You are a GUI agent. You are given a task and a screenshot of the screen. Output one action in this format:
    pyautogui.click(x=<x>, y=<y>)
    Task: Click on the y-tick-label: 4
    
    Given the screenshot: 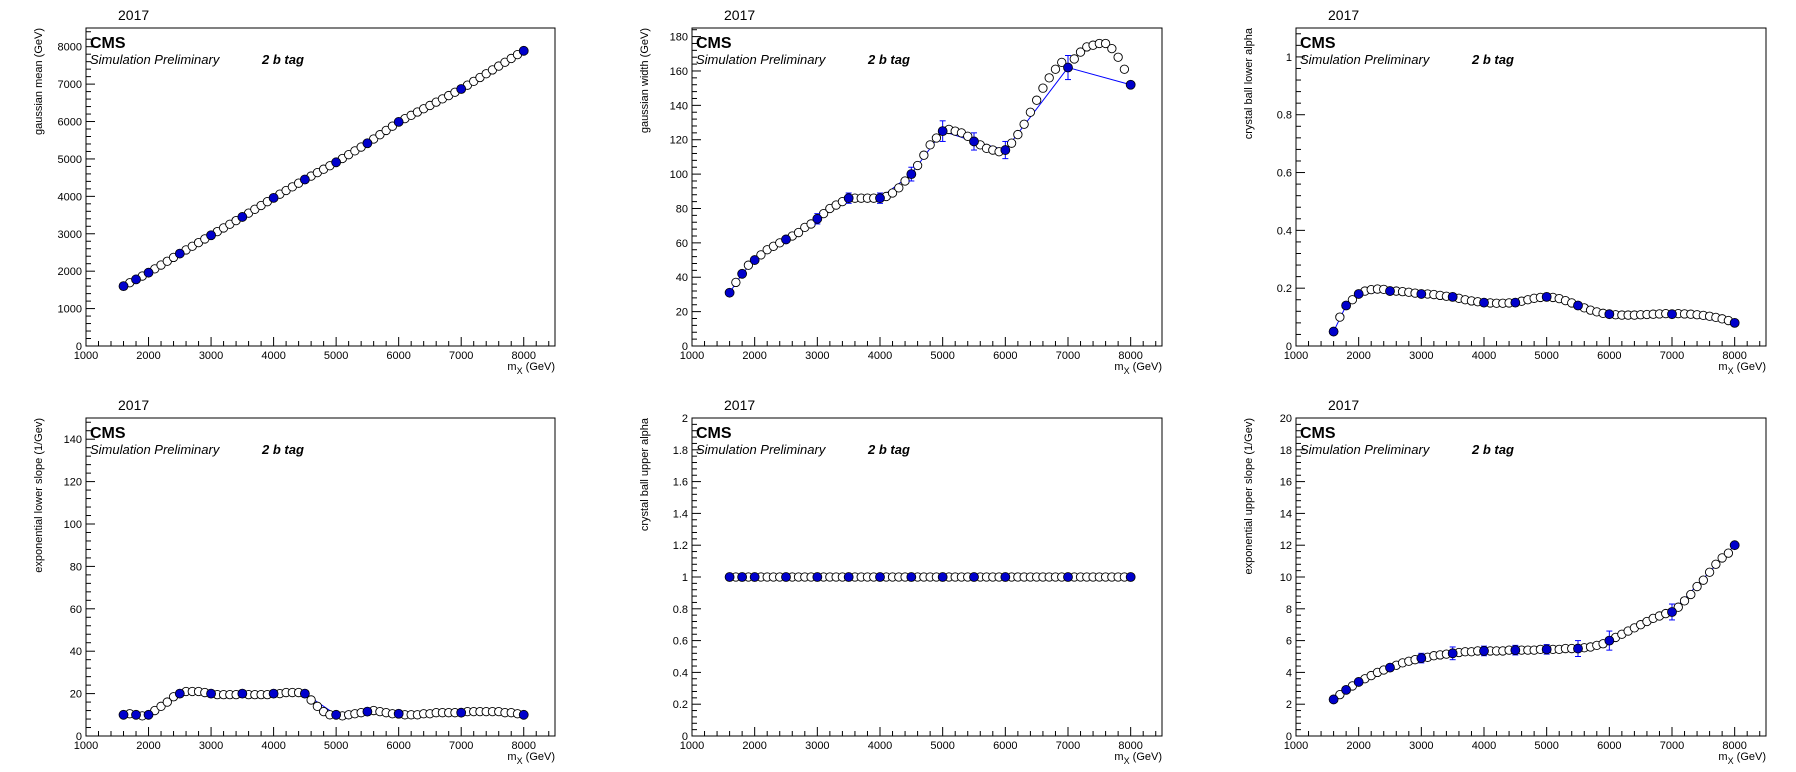 What is the action you would take?
    pyautogui.click(x=1289, y=673)
    